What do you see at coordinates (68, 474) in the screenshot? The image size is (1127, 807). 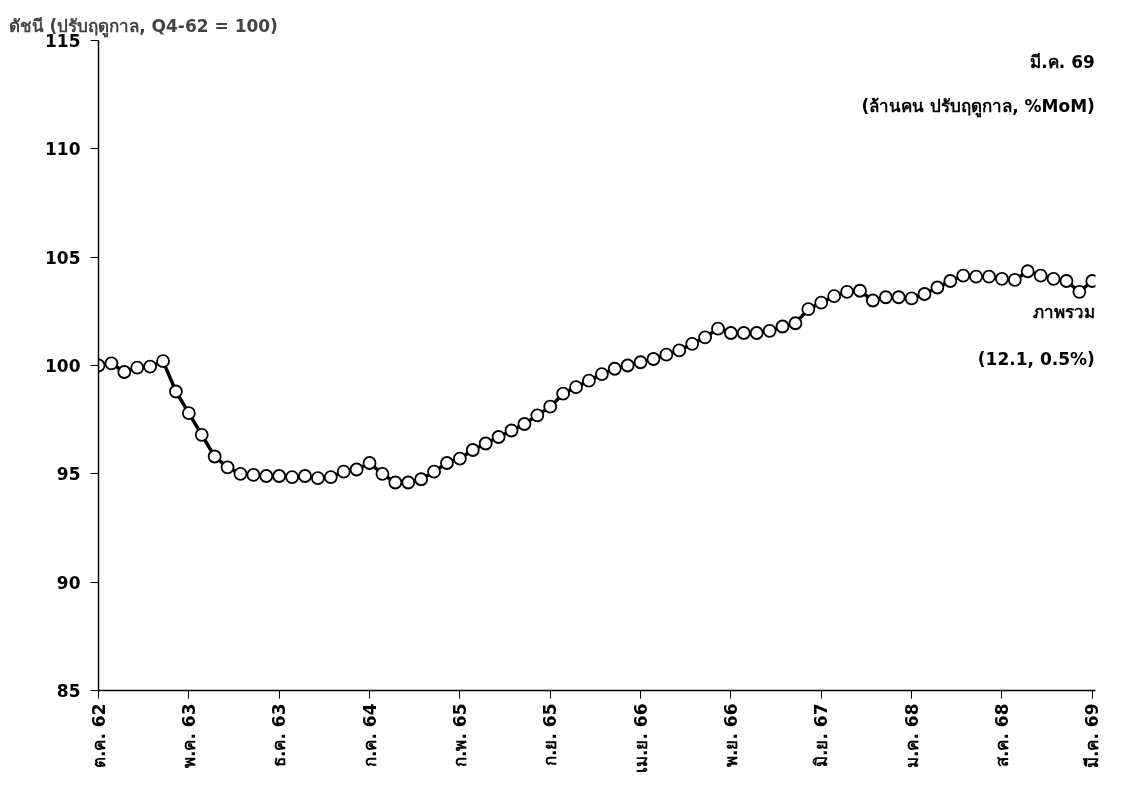 I see `y-tick-label: 95` at bounding box center [68, 474].